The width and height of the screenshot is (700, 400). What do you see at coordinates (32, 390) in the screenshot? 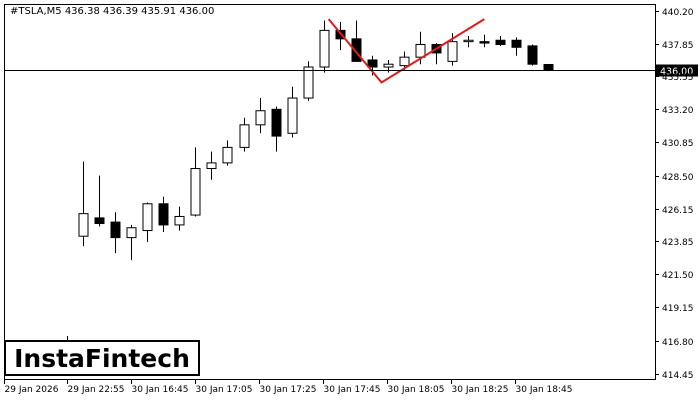
I see `x-tick-label: 29 Jan 2026` at bounding box center [32, 390].